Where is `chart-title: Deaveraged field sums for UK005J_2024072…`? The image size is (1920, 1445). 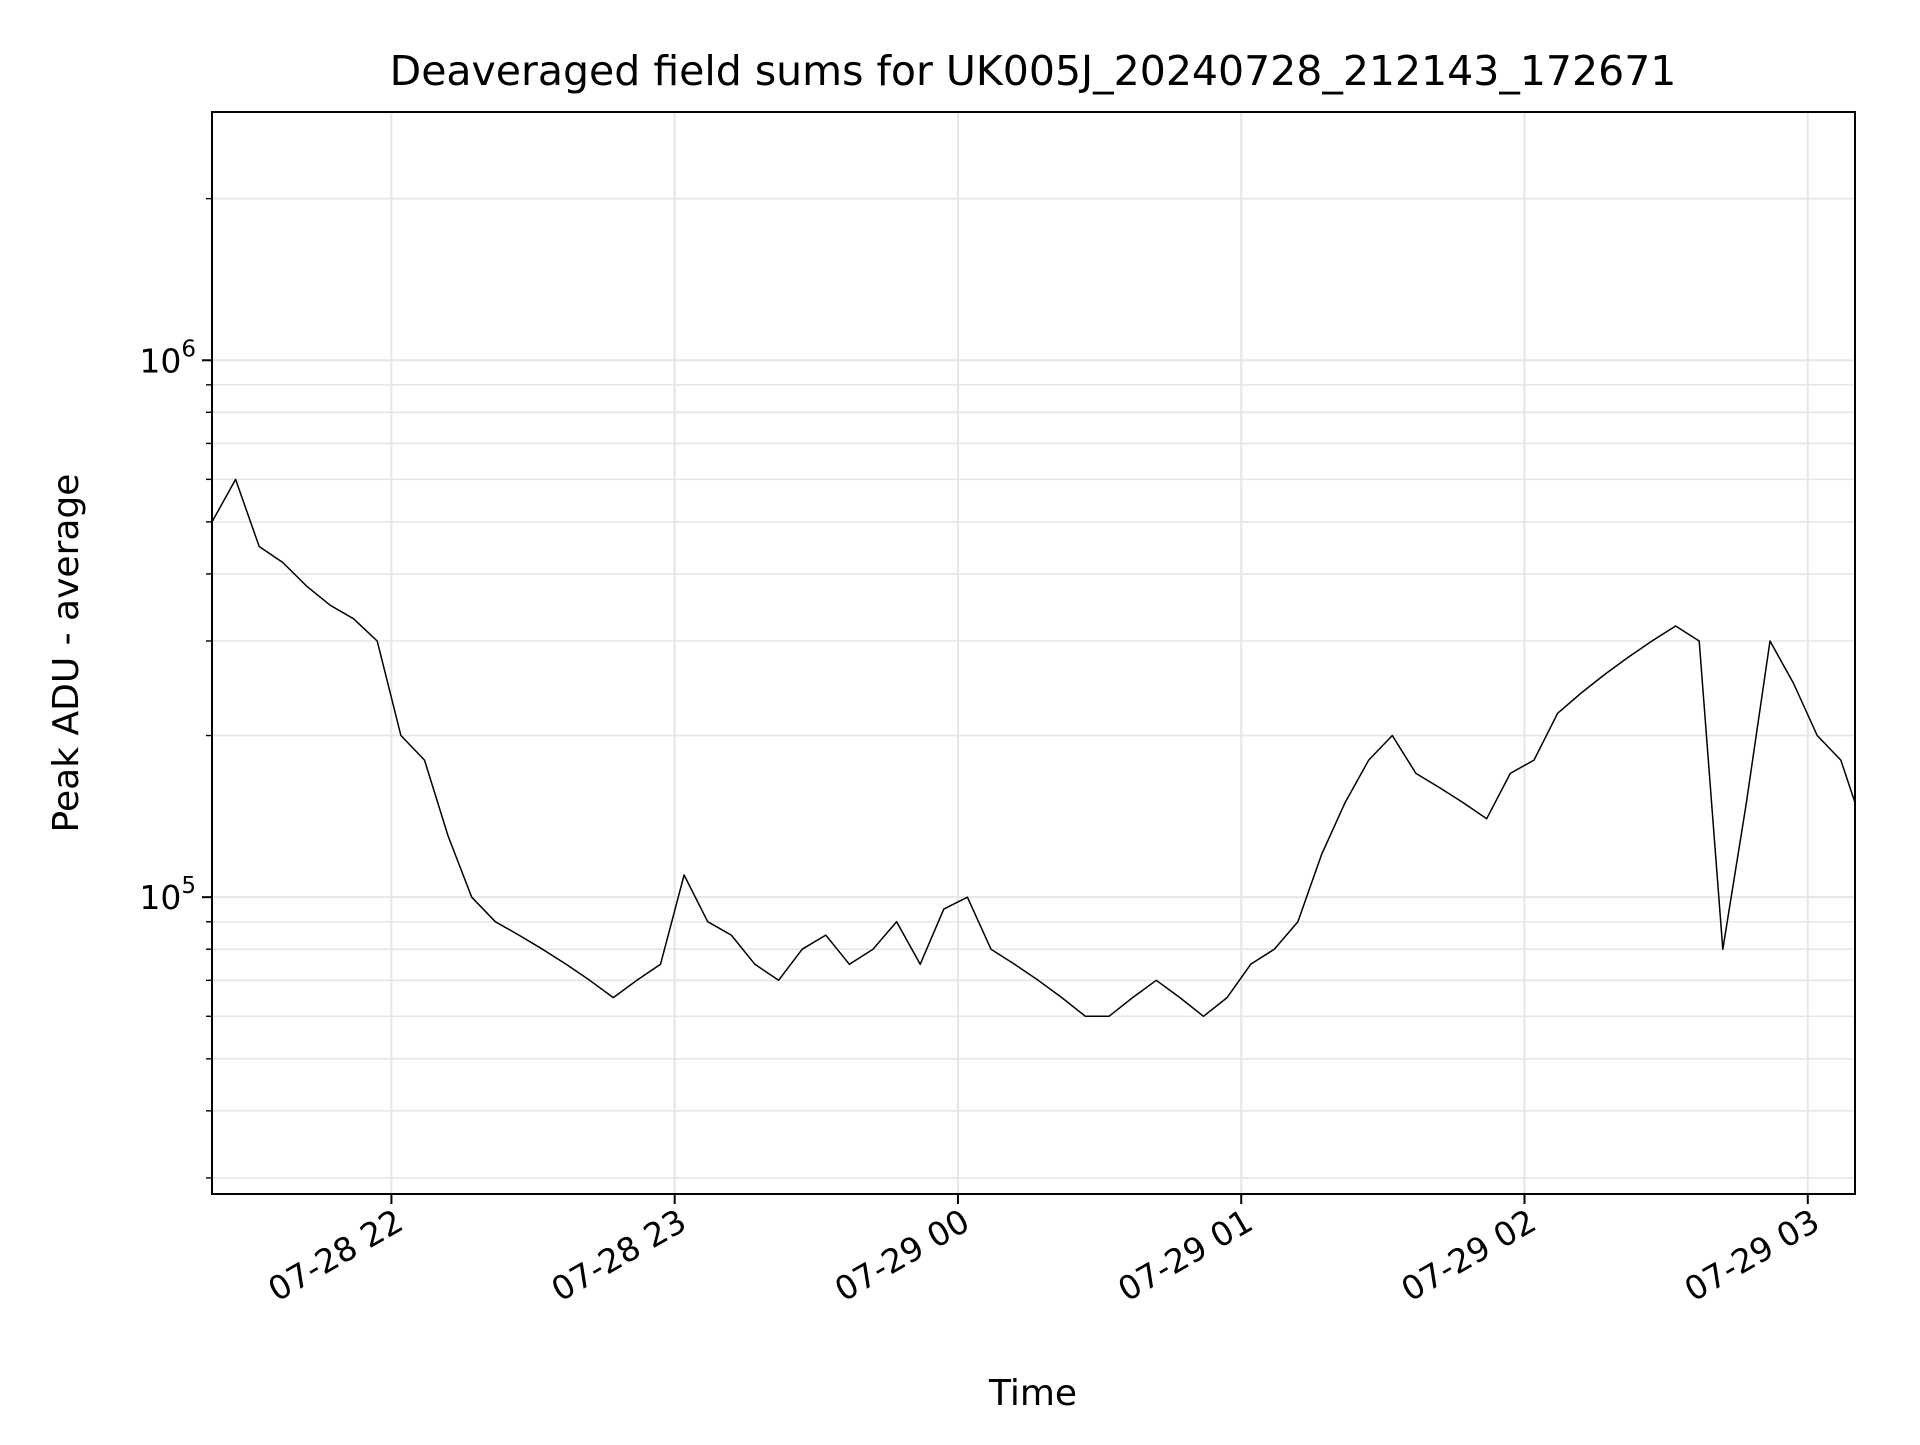 chart-title: Deaveraged field sums for UK005J_2024072… is located at coordinates (1033, 71).